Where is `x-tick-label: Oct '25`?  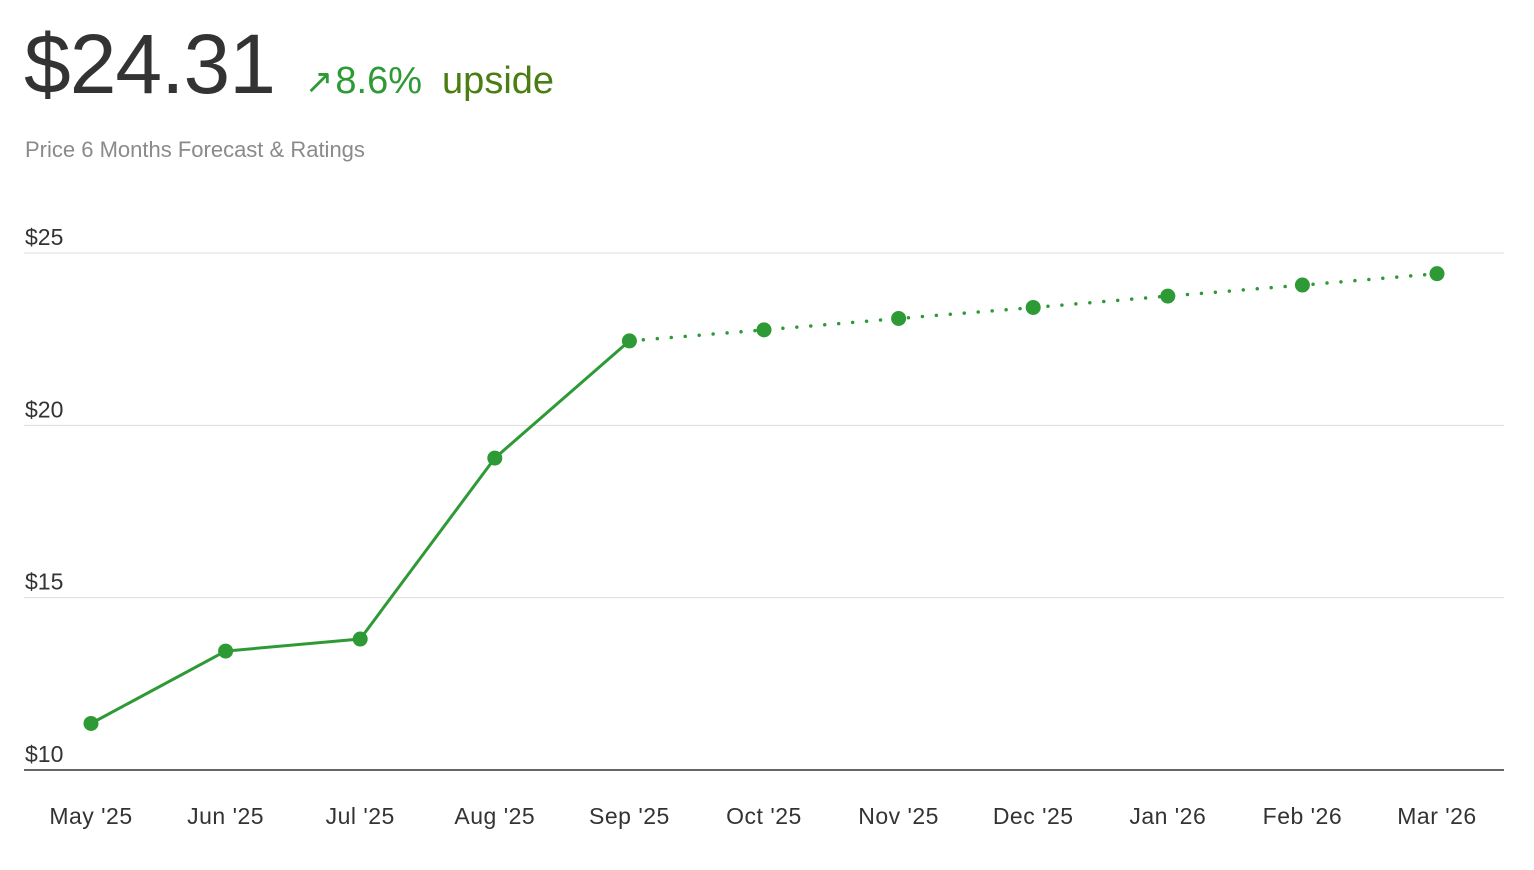 x-tick-label: Oct '25 is located at coordinates (764, 816).